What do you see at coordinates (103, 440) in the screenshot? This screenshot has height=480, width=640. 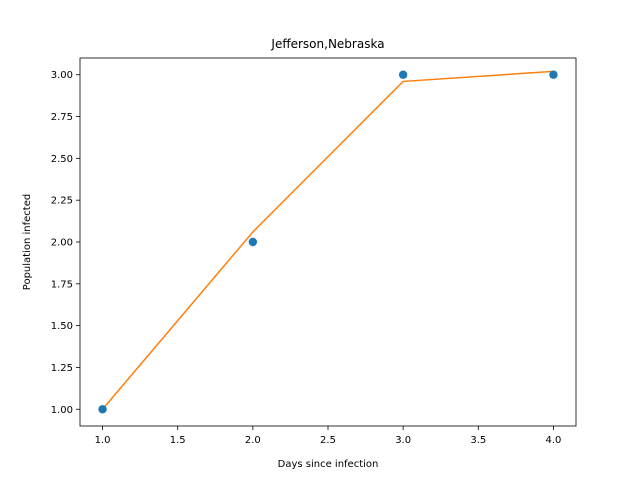 I see `x-tick-label: 1.0` at bounding box center [103, 440].